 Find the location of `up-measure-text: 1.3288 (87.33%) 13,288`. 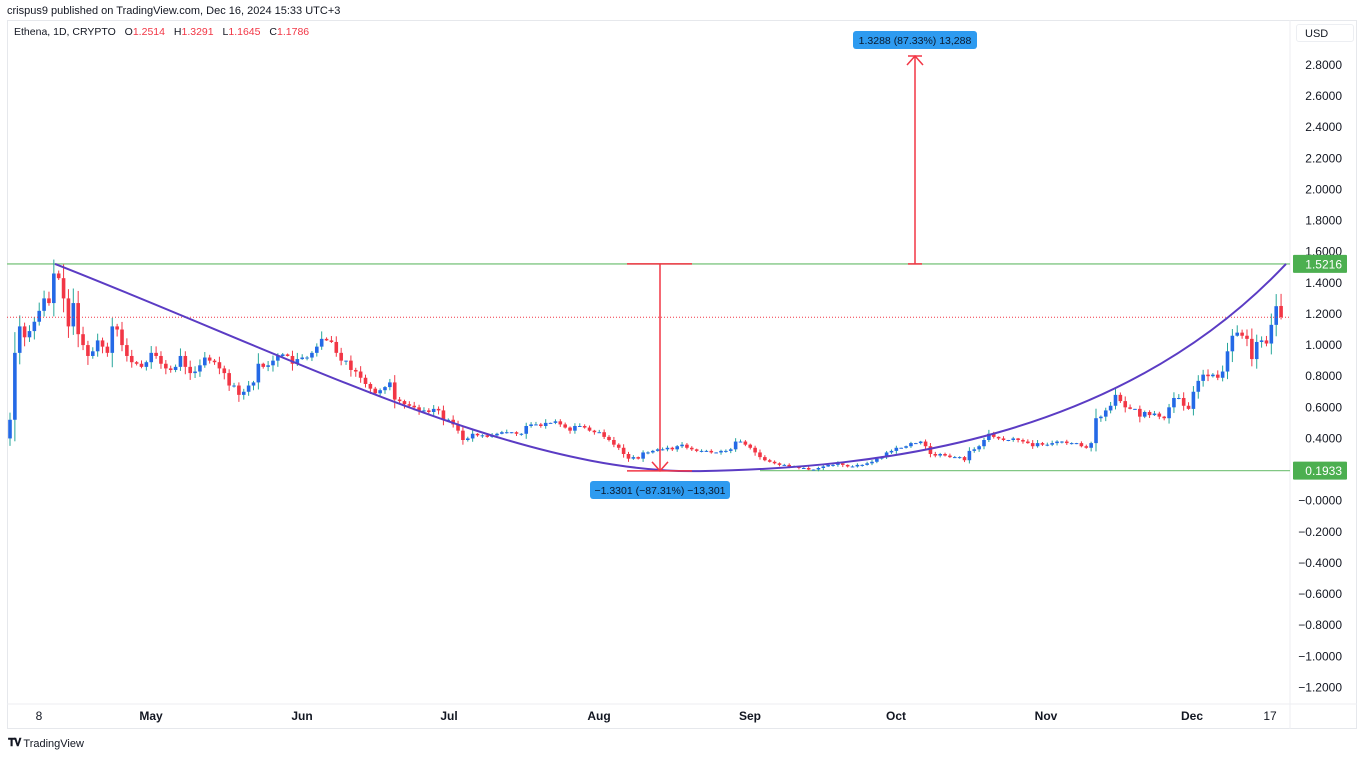

up-measure-text: 1.3288 (87.33%) 13,288 is located at coordinates (915, 41).